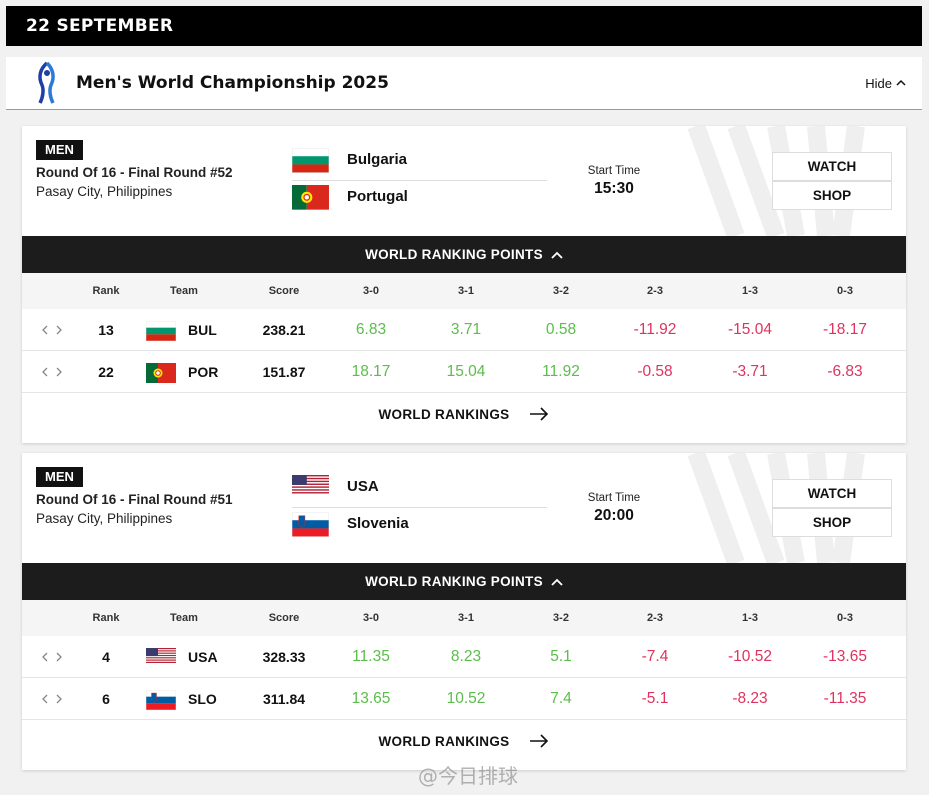 The height and width of the screenshot is (795, 929). Describe the element at coordinates (161, 330) in the screenshot. I see `bulgaria-flag-icon` at that location.